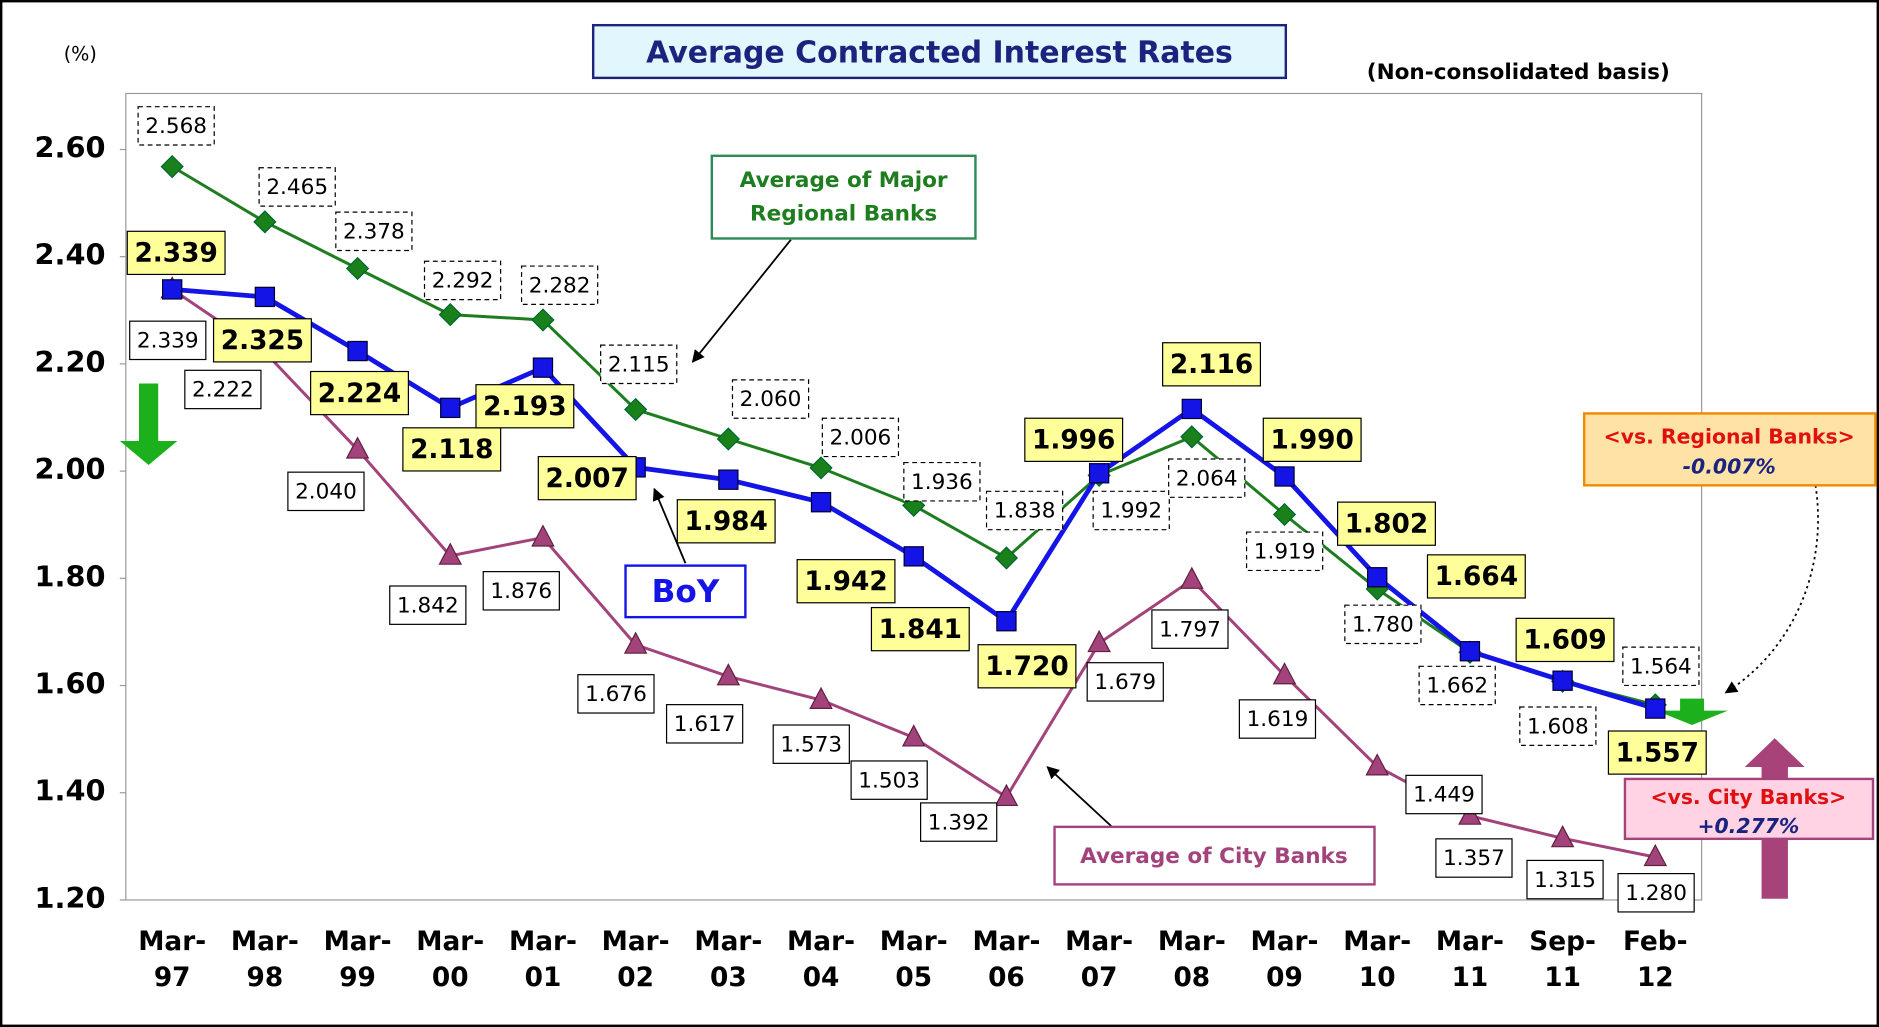 Image resolution: width=1879 pixels, height=1027 pixels. I want to click on annotation-title: <vs. City Banks>, so click(1748, 797).